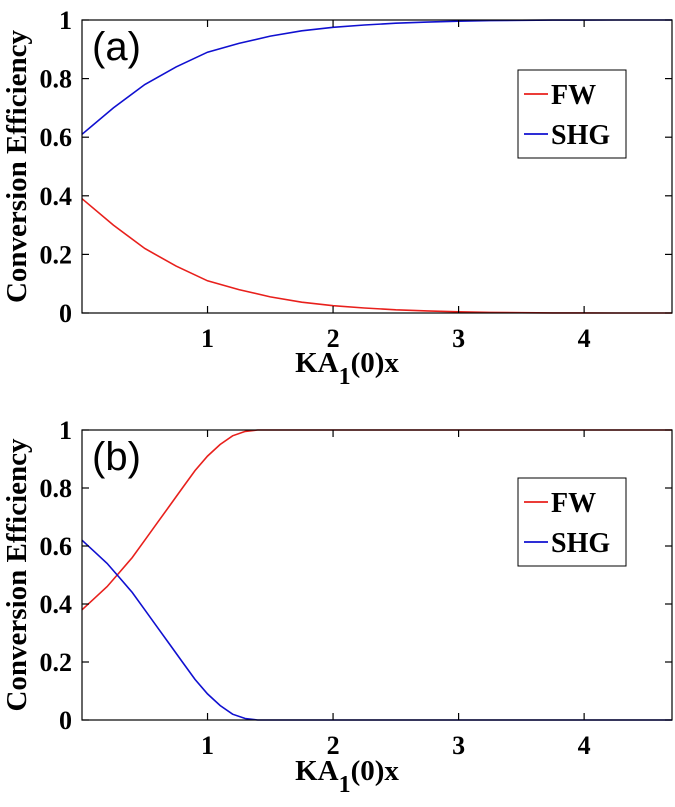 The height and width of the screenshot is (807, 675). What do you see at coordinates (116, 47) in the screenshot?
I see `panel-label: (a)` at bounding box center [116, 47].